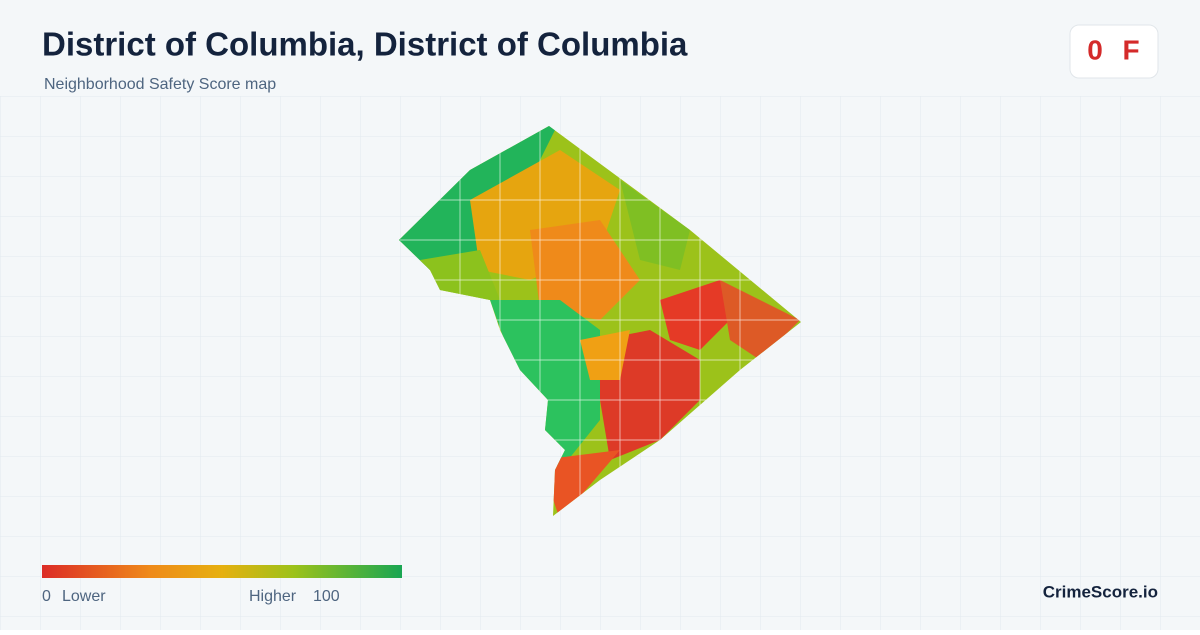 The width and height of the screenshot is (1200, 635). What do you see at coordinates (46, 596) in the screenshot?
I see `legend-min: 0` at bounding box center [46, 596].